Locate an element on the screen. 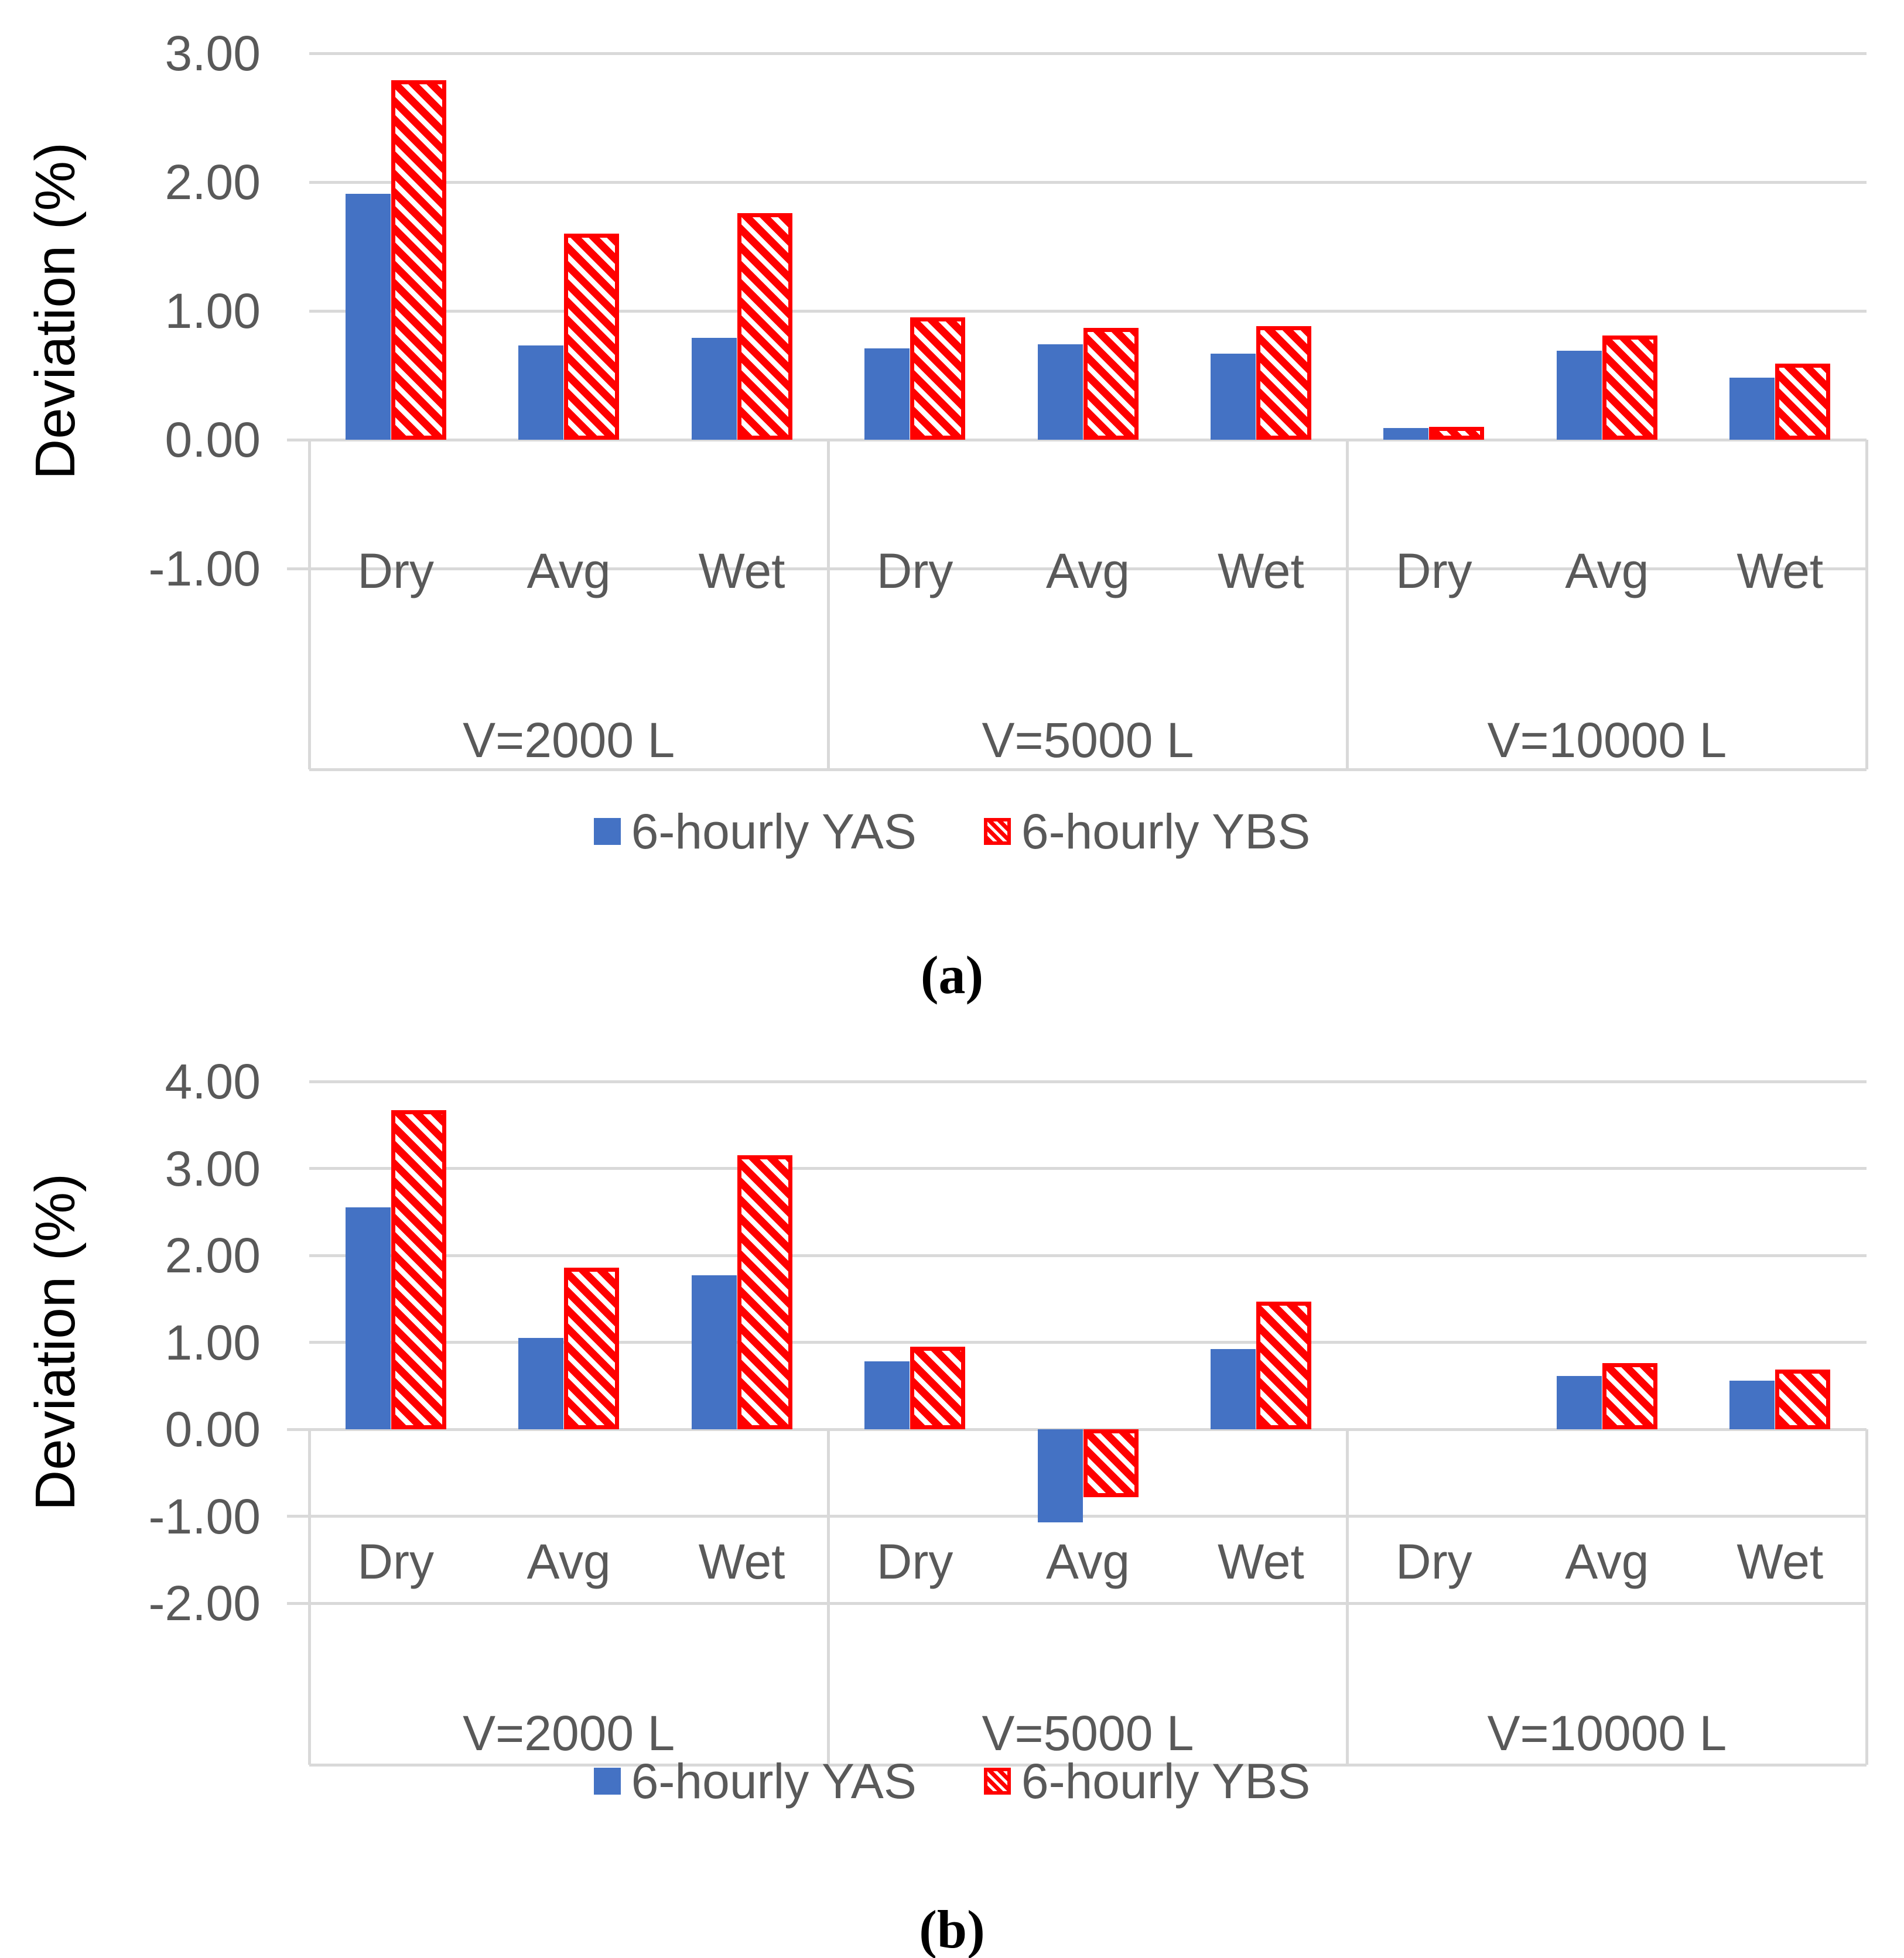 This screenshot has width=1904, height=1958. legend-b: 6-hourly YAS 6-hourly YBS is located at coordinates (952, 1781).